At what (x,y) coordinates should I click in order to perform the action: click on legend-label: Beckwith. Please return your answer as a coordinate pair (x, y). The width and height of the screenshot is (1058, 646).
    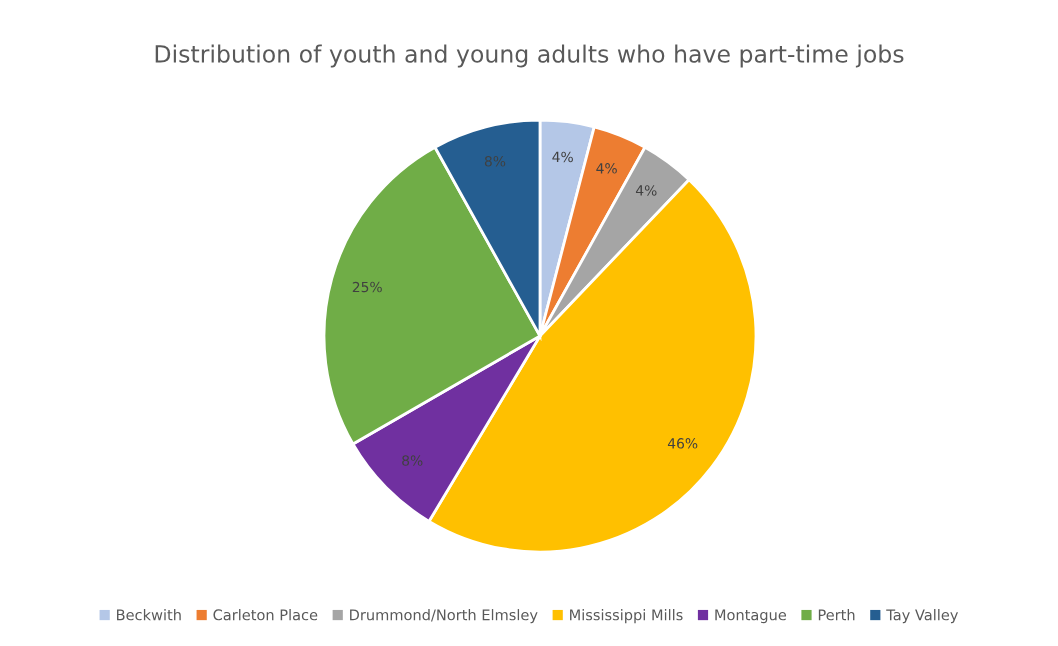
    Looking at the image, I should click on (149, 615).